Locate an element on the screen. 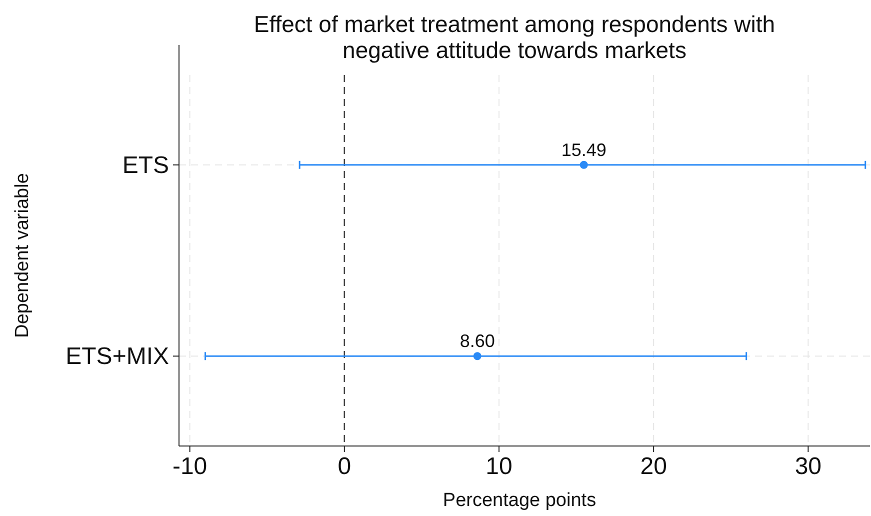  data-label: 15.49 is located at coordinates (583, 150).